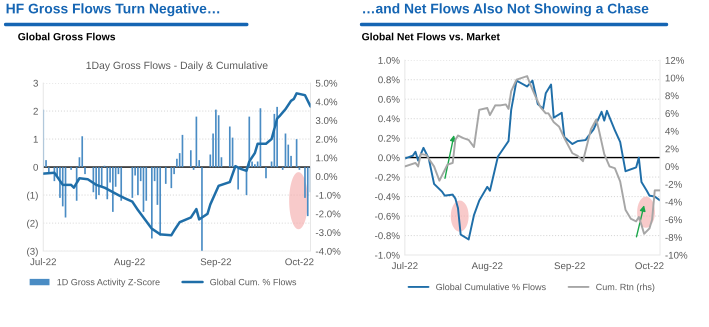 This screenshot has height=327, width=709. Describe the element at coordinates (676, 255) in the screenshot. I see `y2-tick-label: -10%` at that location.